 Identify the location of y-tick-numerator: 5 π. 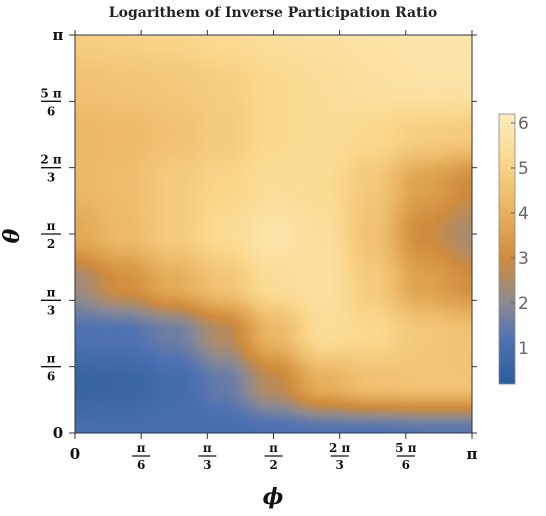
(51, 93).